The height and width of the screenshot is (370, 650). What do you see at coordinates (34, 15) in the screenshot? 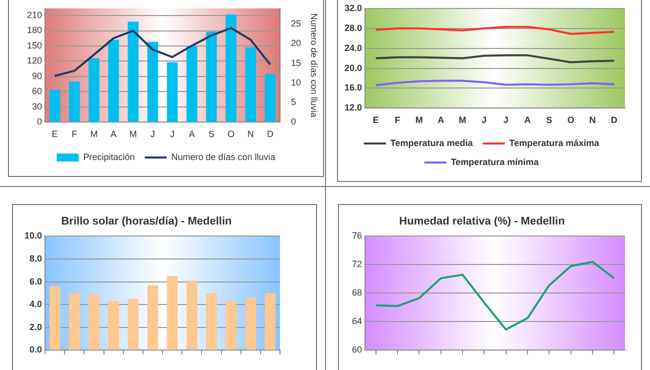
I see `y-tick-label: 210` at bounding box center [34, 15].